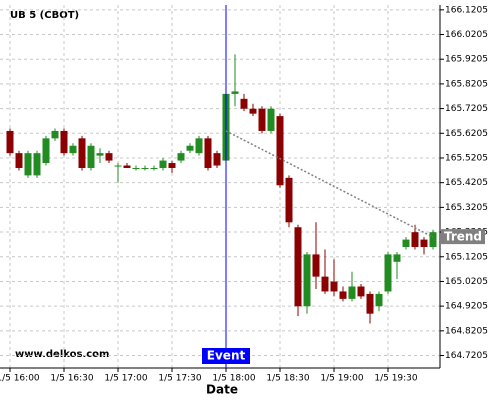  I want to click on x-tick-label: 1/5 17:30, so click(180, 379).